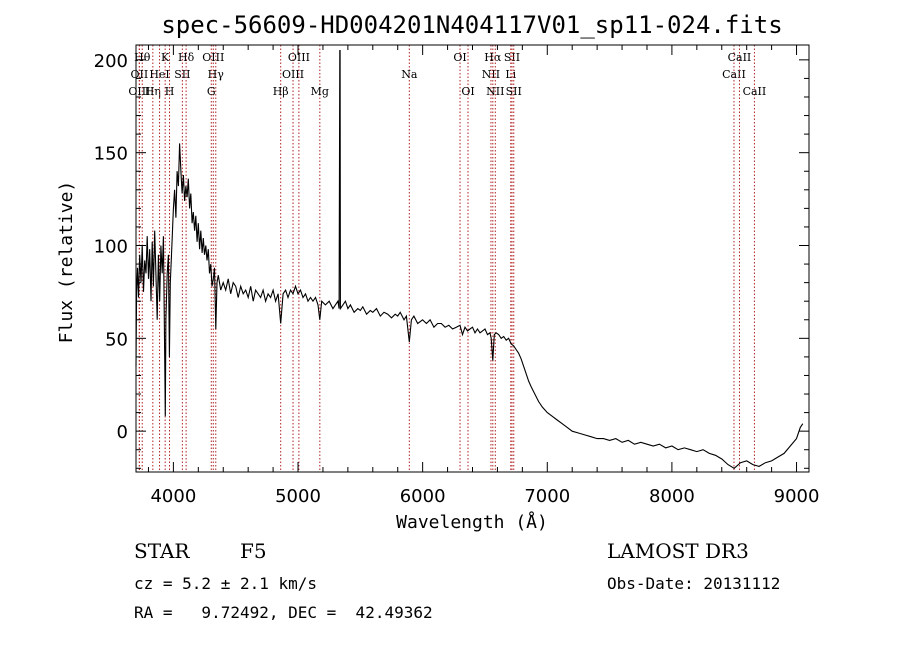 The width and height of the screenshot is (900, 649). Describe the element at coordinates (170, 91) in the screenshot. I see `spectral-line-label: H` at that location.